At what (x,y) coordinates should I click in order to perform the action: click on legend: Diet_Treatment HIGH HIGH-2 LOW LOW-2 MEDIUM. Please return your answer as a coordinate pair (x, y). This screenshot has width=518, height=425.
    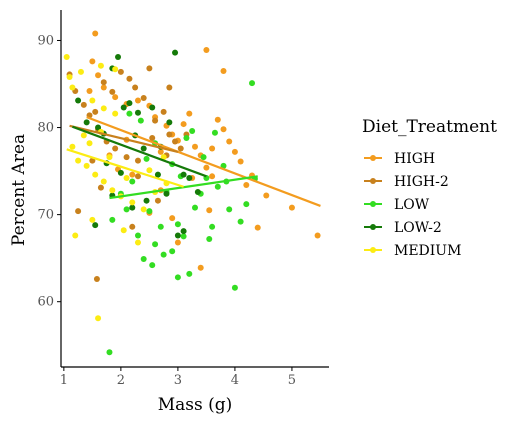
    Looking at the image, I should click on (429, 188).